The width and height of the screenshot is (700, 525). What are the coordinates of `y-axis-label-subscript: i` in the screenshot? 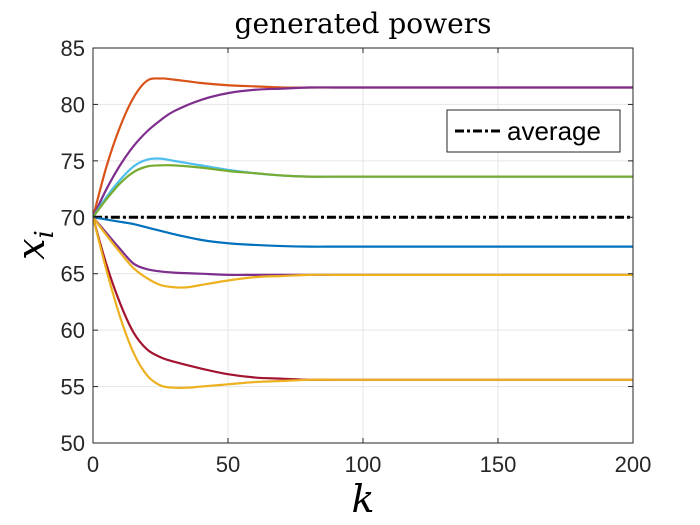 It's located at (45, 234).